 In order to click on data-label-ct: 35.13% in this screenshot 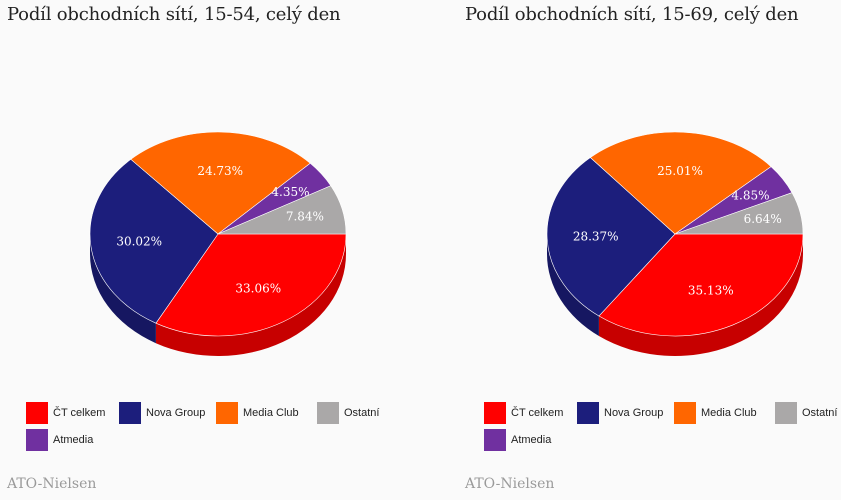, I will do `click(711, 290)`.